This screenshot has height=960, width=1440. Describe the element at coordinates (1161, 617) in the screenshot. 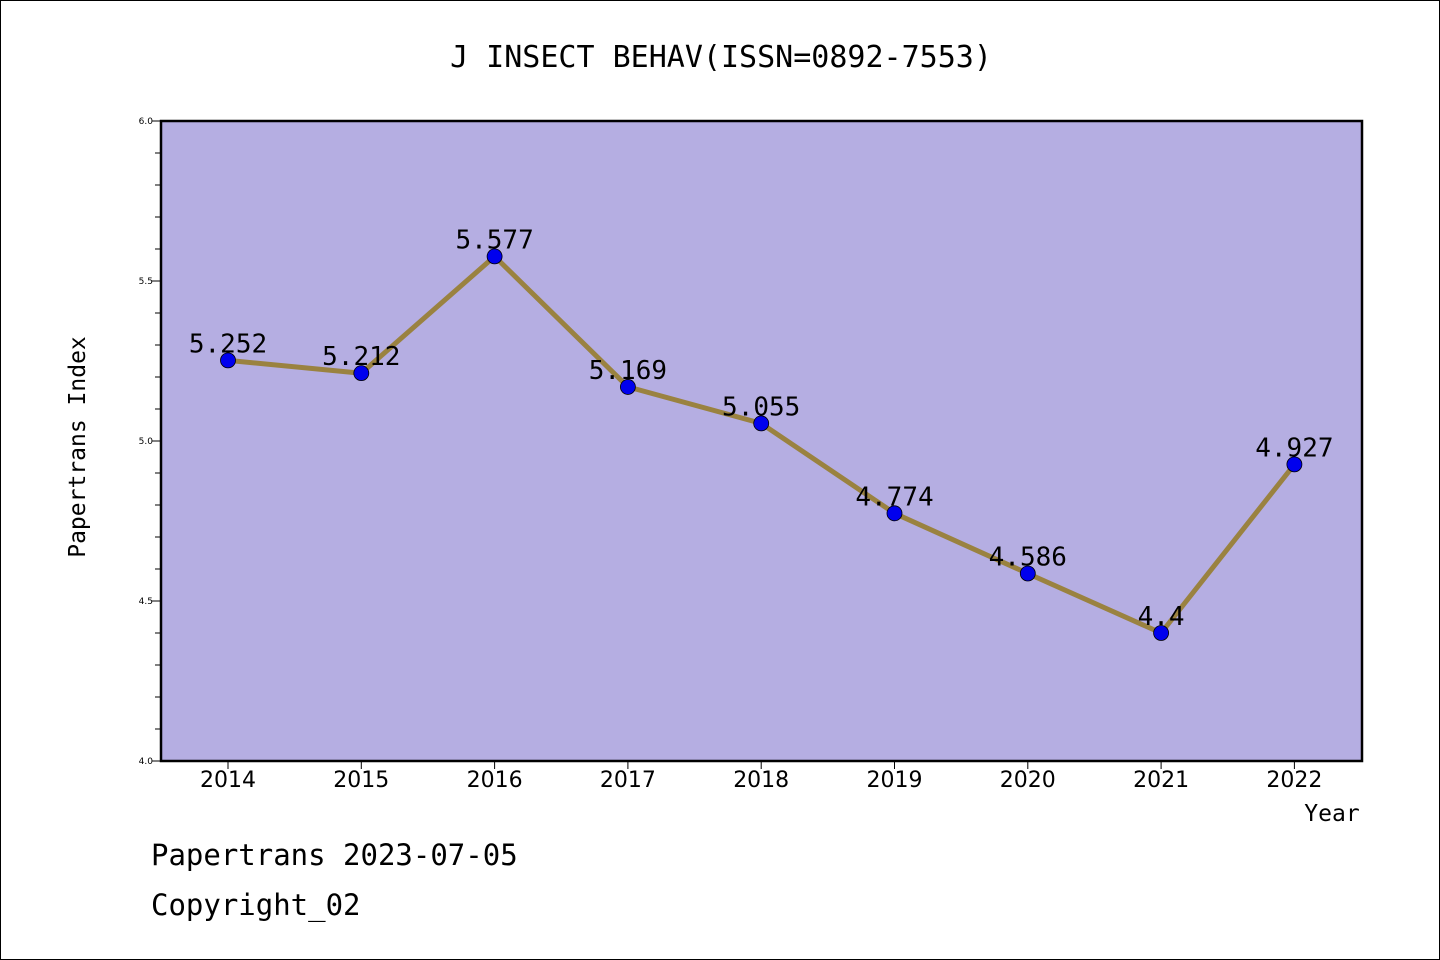

I see `data-label: 4.4` at that location.